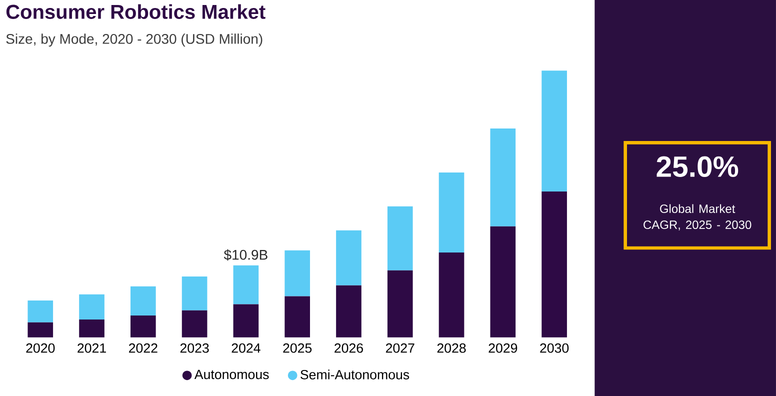 This screenshot has height=396, width=776. Describe the element at coordinates (134, 40) in the screenshot. I see `chart-subtitle: Size, by Mode, 2020 - 2030 (USD Million)` at that location.